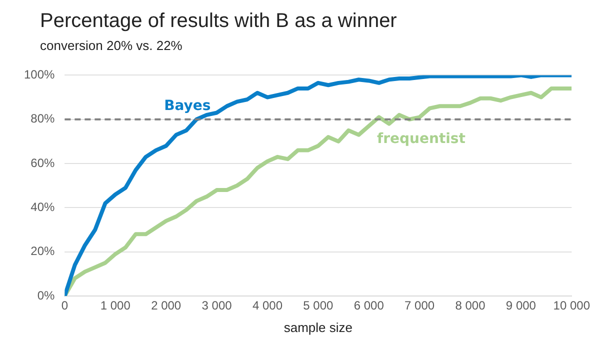 The image size is (593, 340). I want to click on x-tick-label: 5 000, so click(318, 305).